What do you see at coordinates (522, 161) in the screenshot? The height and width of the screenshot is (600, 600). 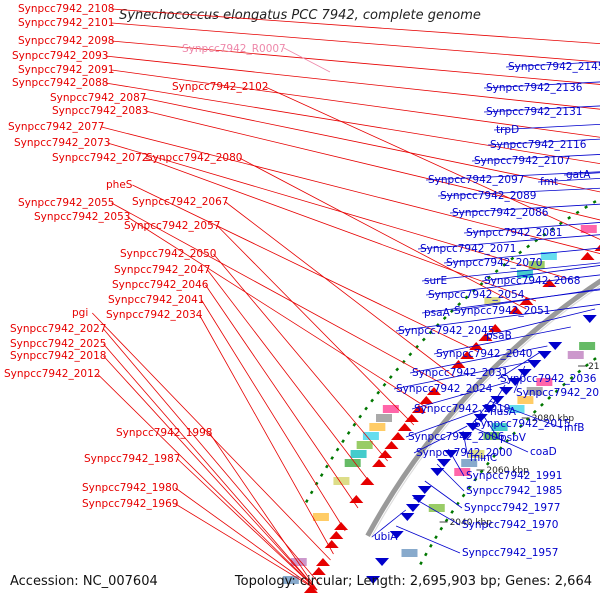 I see `right-gene-label: Synpcc7942_2107` at bounding box center [522, 161].